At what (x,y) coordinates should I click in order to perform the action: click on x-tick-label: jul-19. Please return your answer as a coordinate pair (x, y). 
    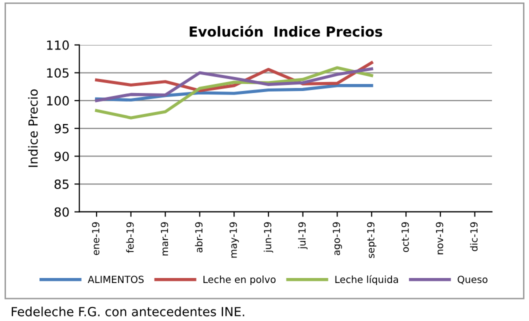
    Looking at the image, I should click on (303, 236).